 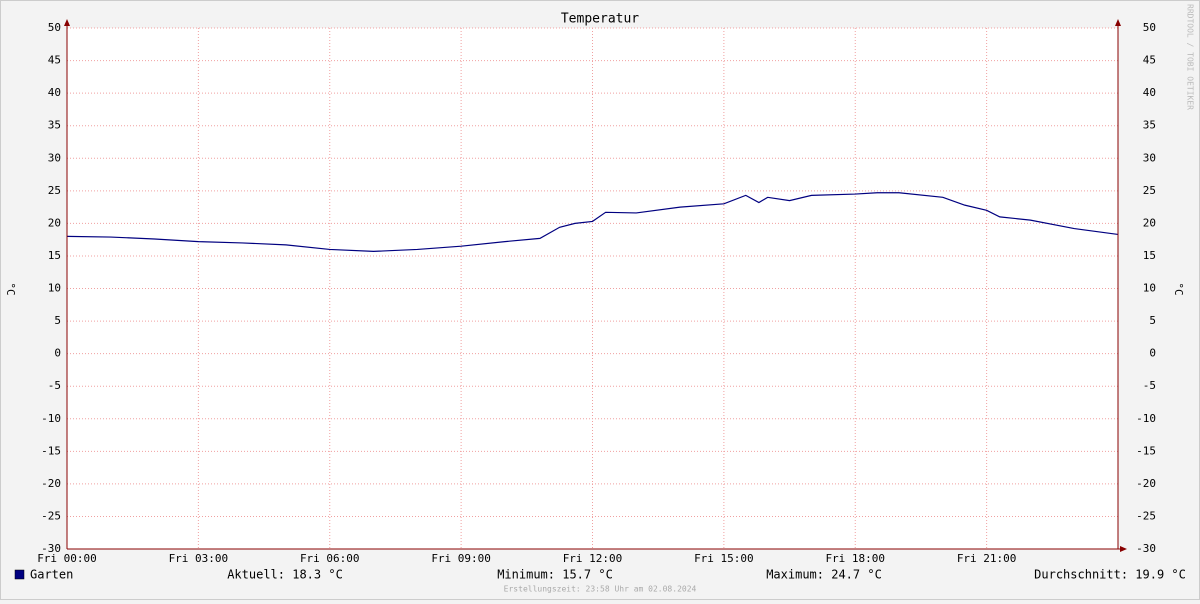 What do you see at coordinates (285, 575) in the screenshot?
I see `legend-stat: Aktuell: 18.3 °C` at bounding box center [285, 575].